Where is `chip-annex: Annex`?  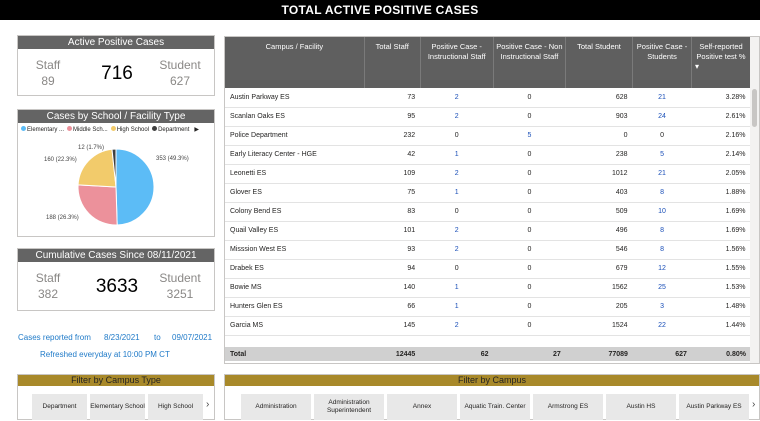 chip-annex: Annex is located at coordinates (422, 407).